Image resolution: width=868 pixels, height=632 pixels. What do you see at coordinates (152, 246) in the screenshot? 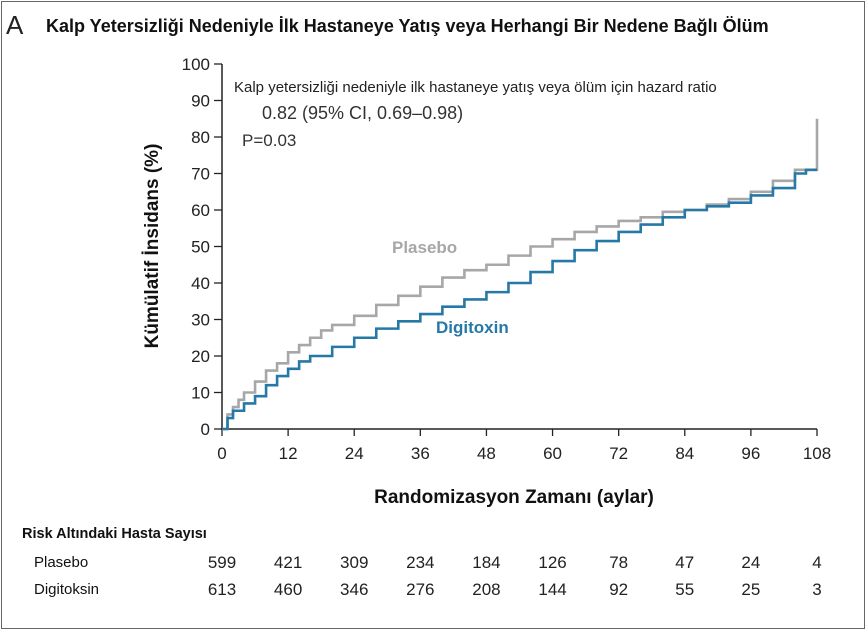
I see `y-axis-label: Kümülatif İnsidans (%)` at bounding box center [152, 246].